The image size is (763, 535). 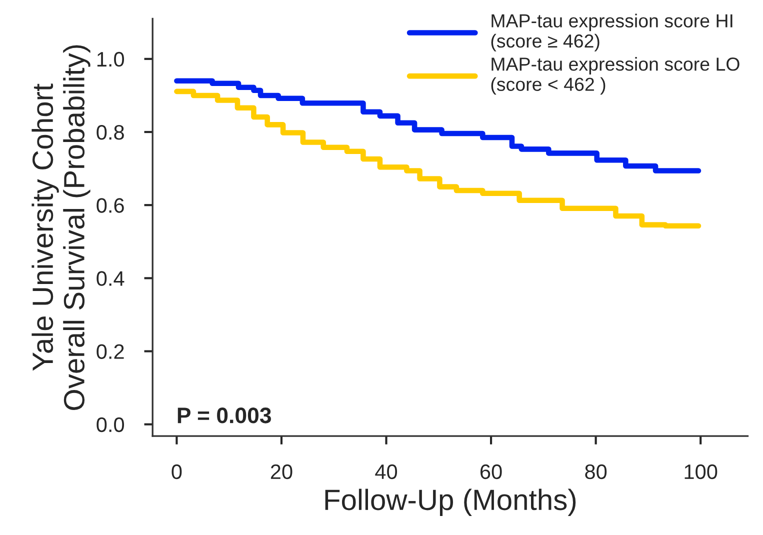 I want to click on x-tick-label: 100, so click(x=701, y=472).